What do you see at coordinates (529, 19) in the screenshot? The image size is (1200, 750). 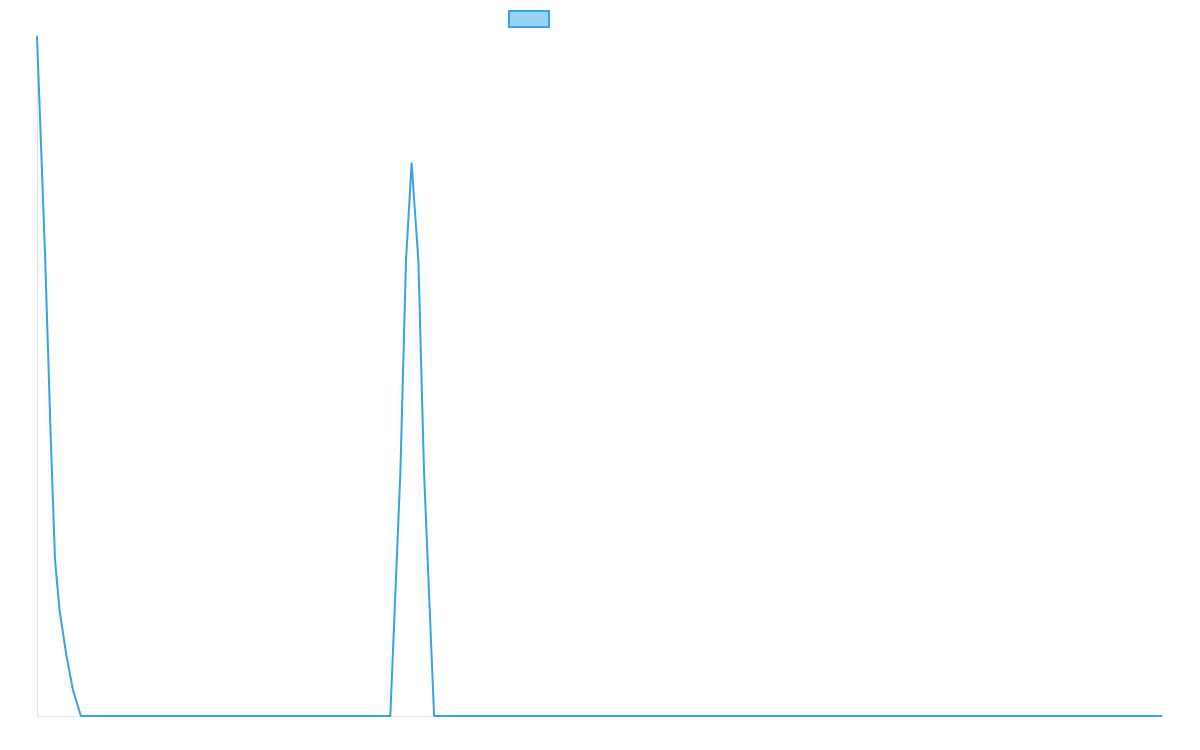 I see `legend-swatch` at bounding box center [529, 19].